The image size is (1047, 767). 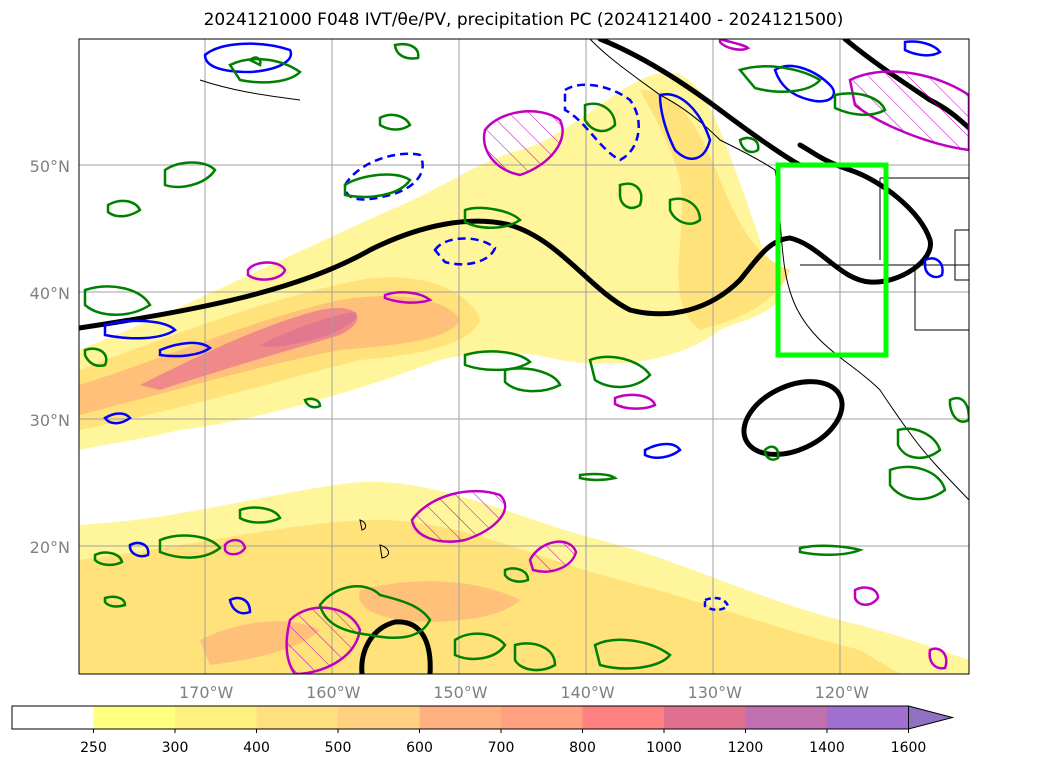 I want to click on colorbar-tick-label: 700, so click(x=501, y=748).